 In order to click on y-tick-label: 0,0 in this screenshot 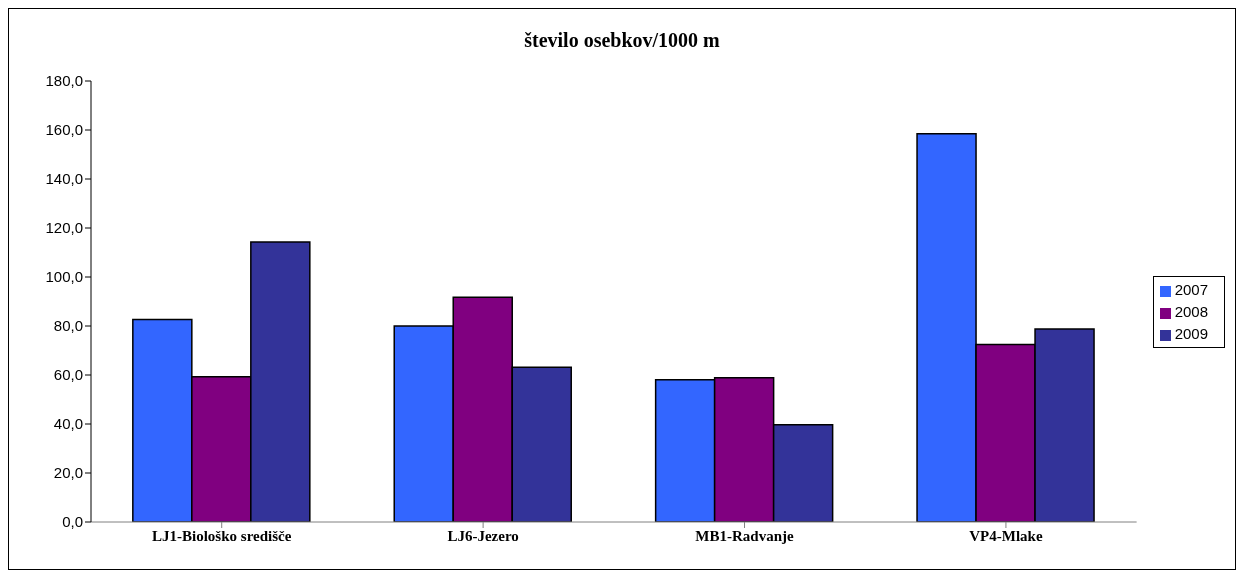, I will do `click(72, 522)`.